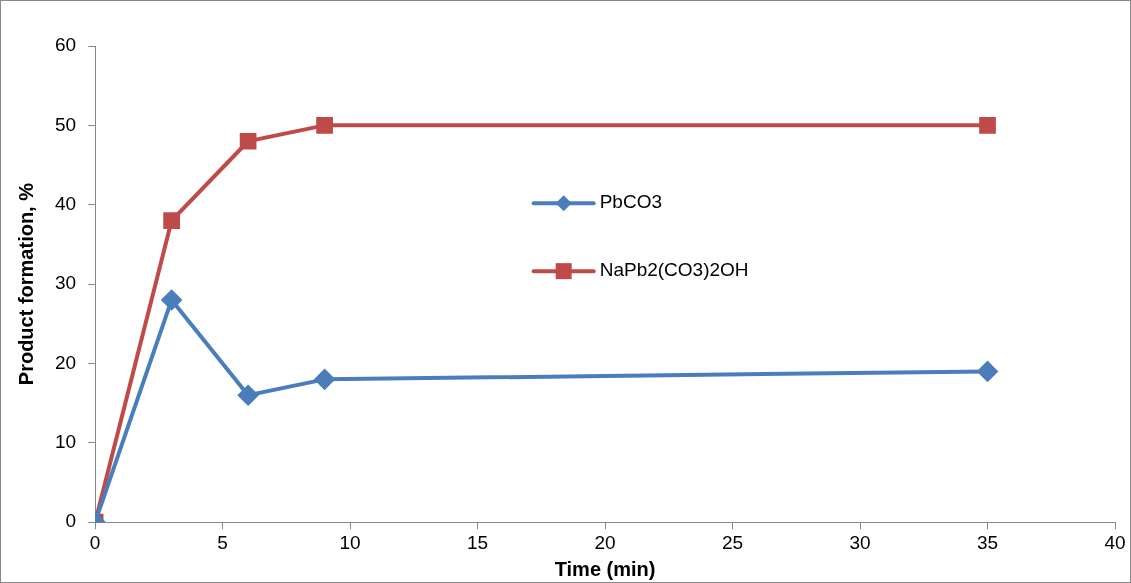  What do you see at coordinates (605, 568) in the screenshot?
I see `x-axis-title: Time (min)` at bounding box center [605, 568].